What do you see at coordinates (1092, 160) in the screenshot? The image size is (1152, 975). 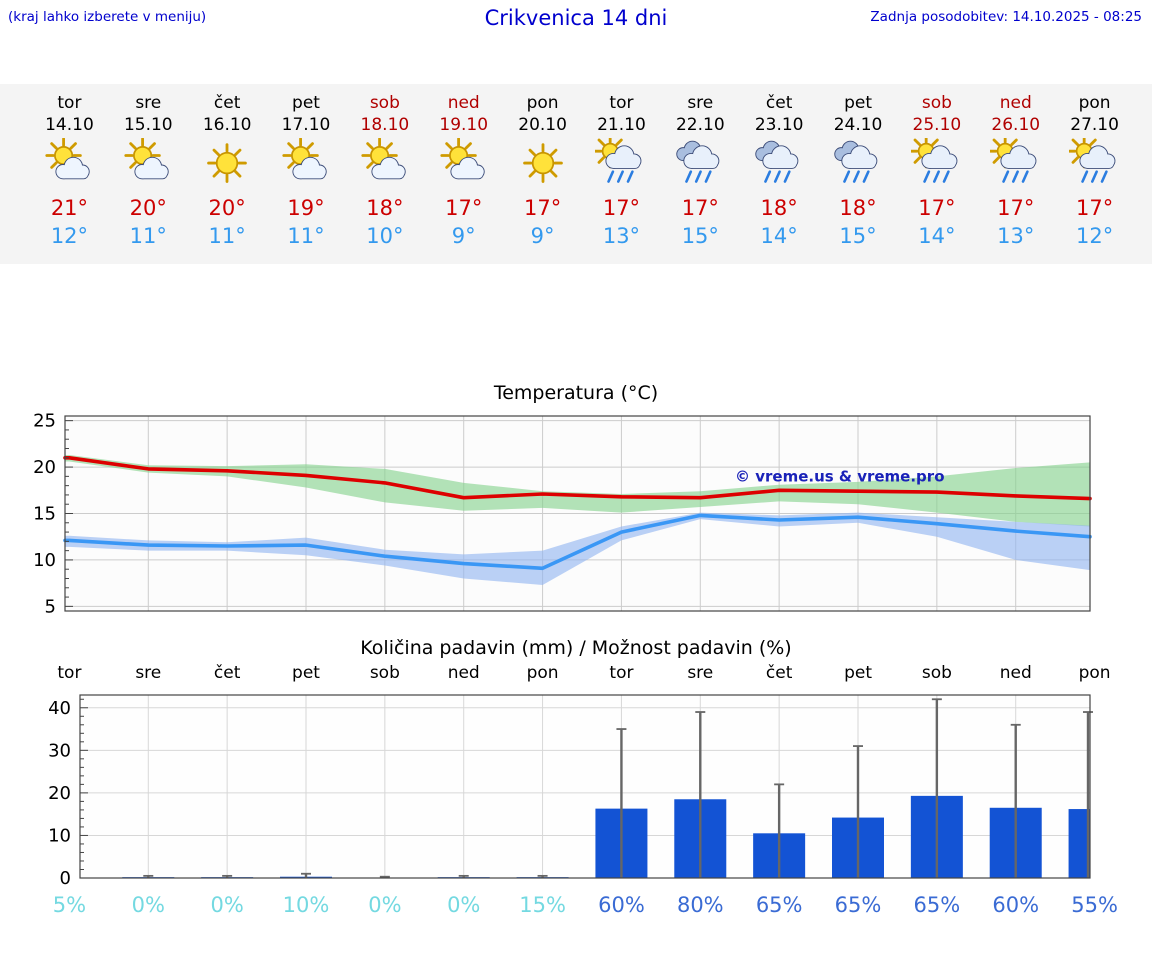 I see `rain-sun-icon-svg` at bounding box center [1092, 160].